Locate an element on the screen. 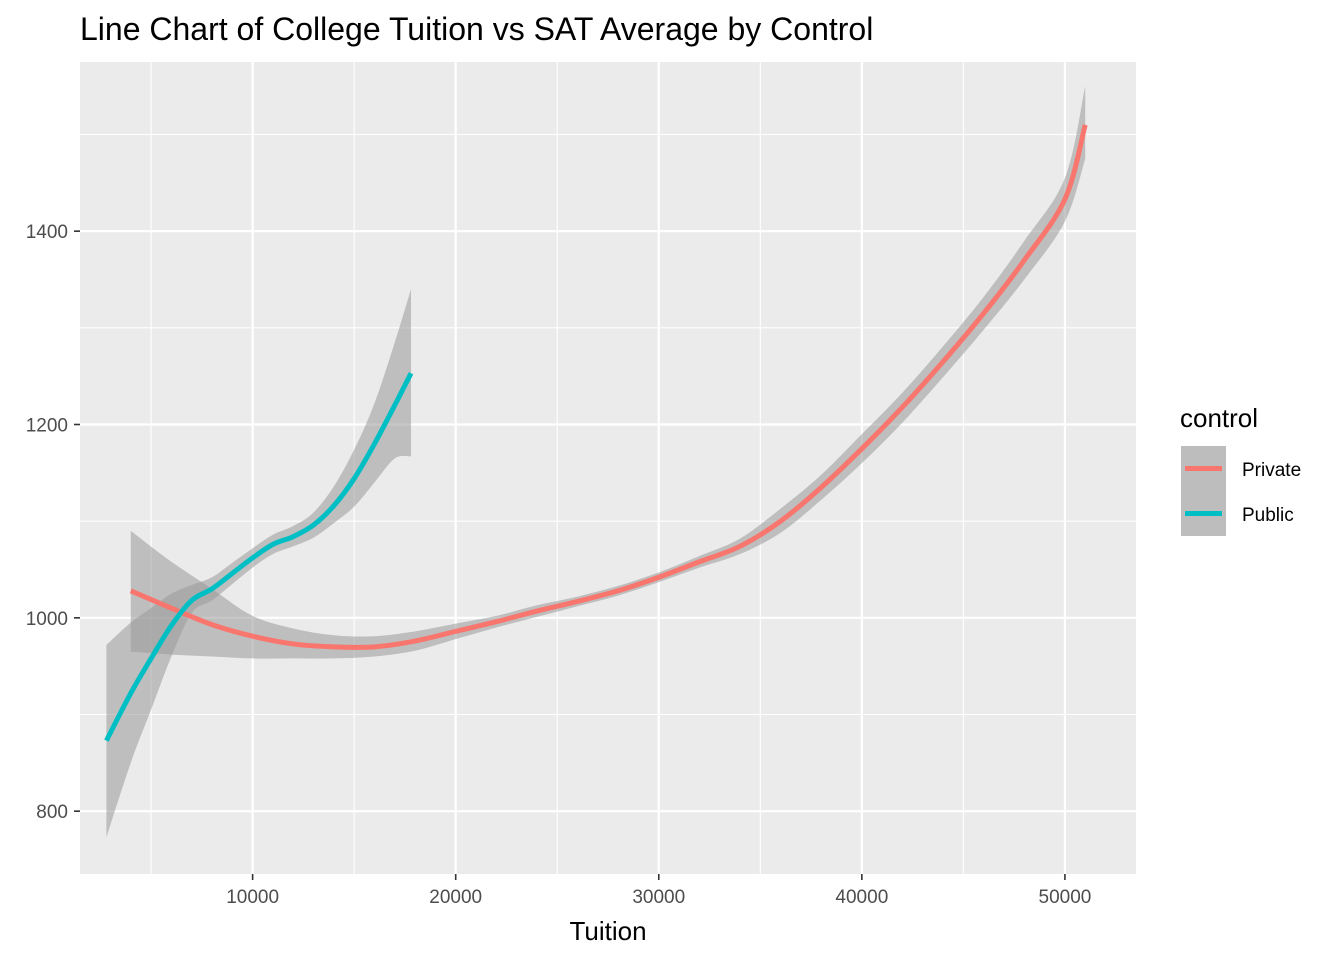  y-tick-label: 1000 is located at coordinates (47, 619).